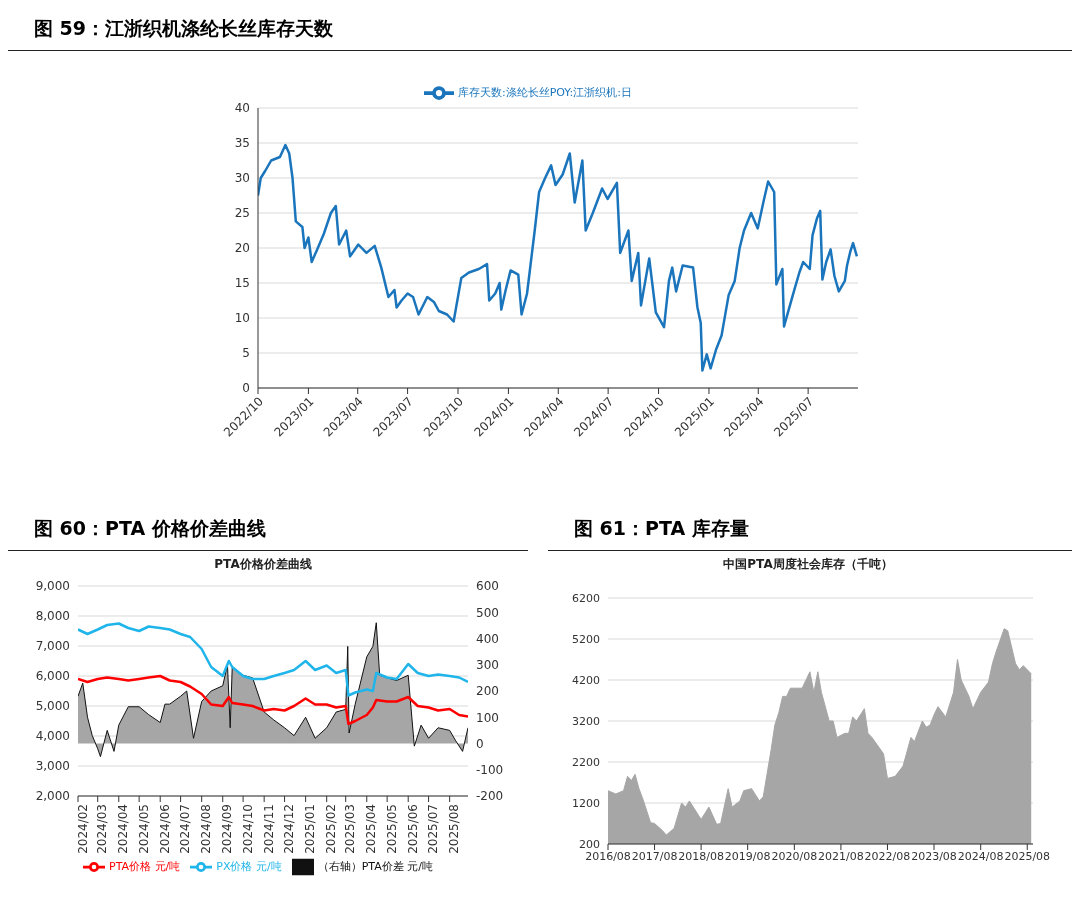 This screenshot has width=1080, height=905. I want to click on x-tick-label: 2019/08, so click(747, 856).